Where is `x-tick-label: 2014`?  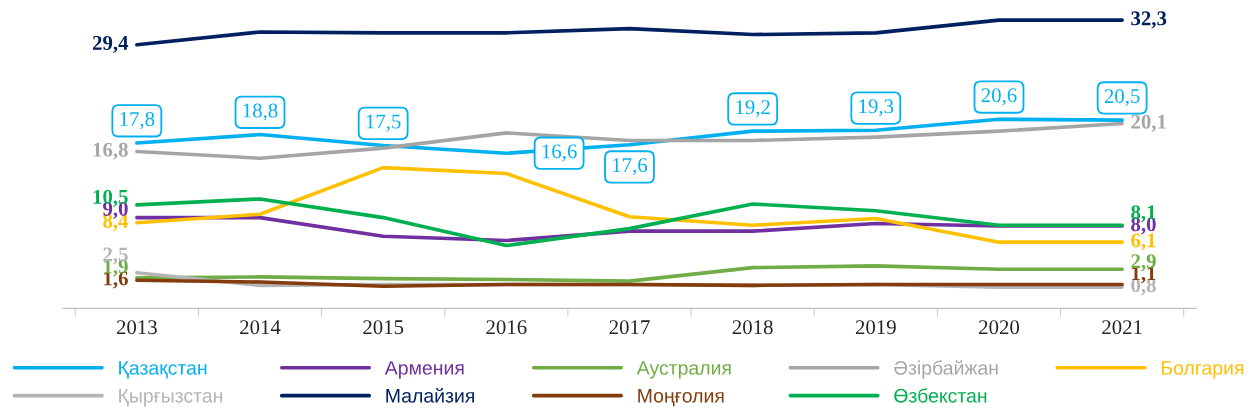
x-tick-label: 2014 is located at coordinates (260, 327).